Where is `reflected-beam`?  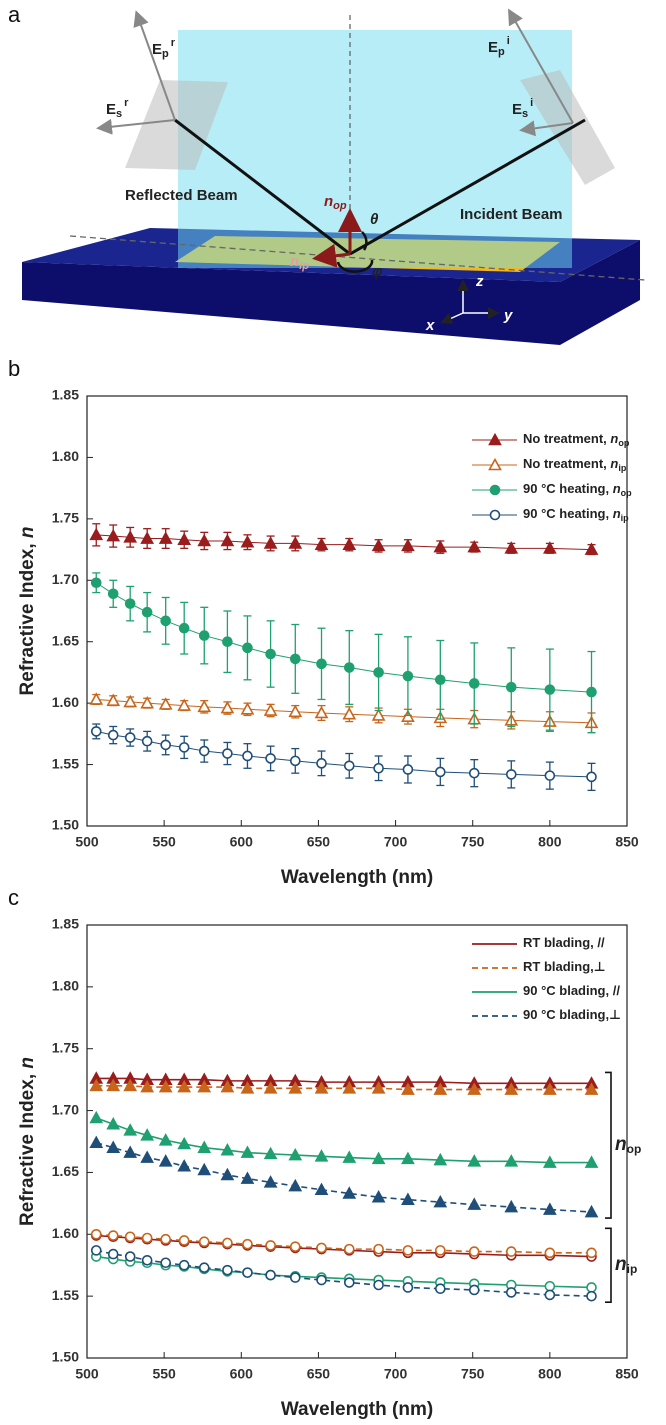 reflected-beam is located at coordinates (262, 187).